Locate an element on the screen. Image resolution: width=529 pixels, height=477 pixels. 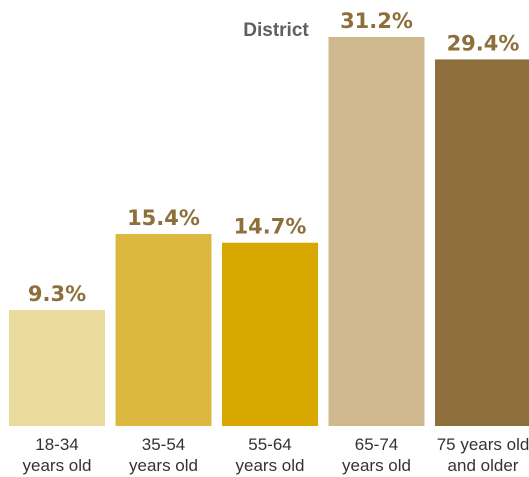
x-tick-label-1-line-2: years old is located at coordinates (57, 465).